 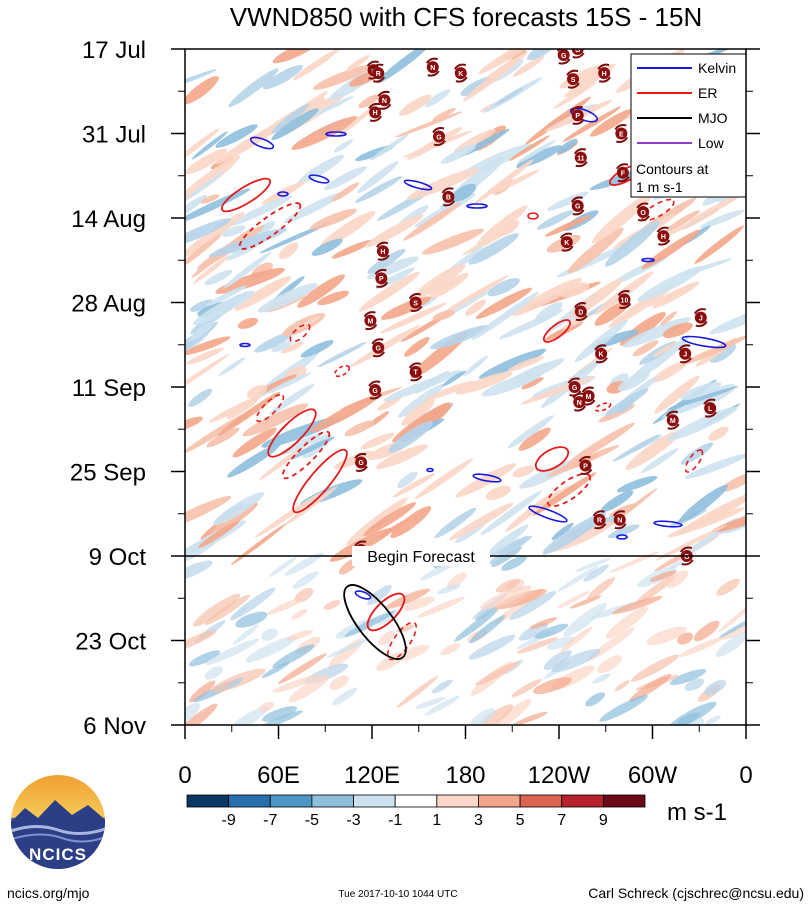 I want to click on legend-box, so click(x=688, y=125).